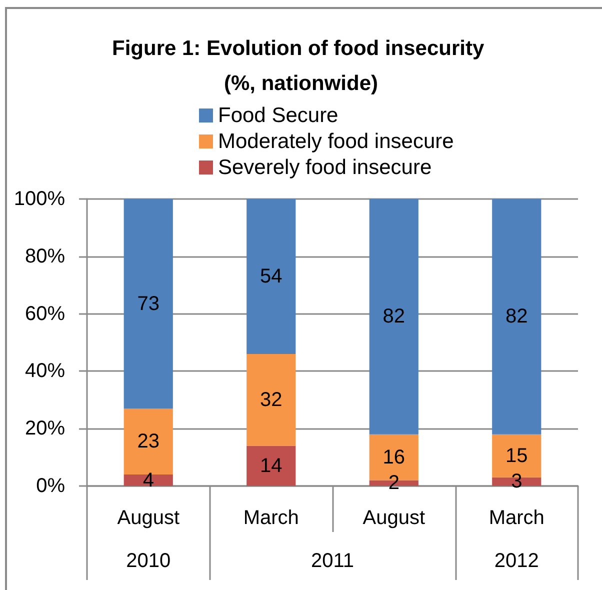 The image size is (602, 590). Describe the element at coordinates (517, 455) in the screenshot. I see `data-label: 15` at that location.